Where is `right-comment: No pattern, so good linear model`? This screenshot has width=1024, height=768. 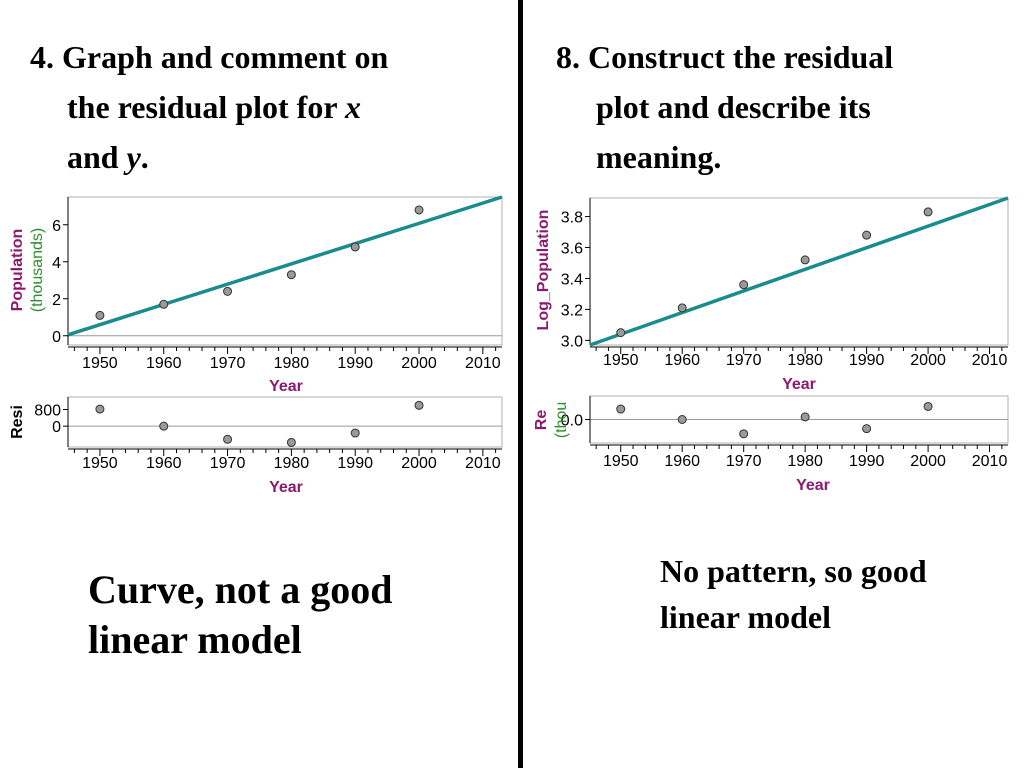
right-comment: No pattern, so good linear model is located at coordinates (793, 594).